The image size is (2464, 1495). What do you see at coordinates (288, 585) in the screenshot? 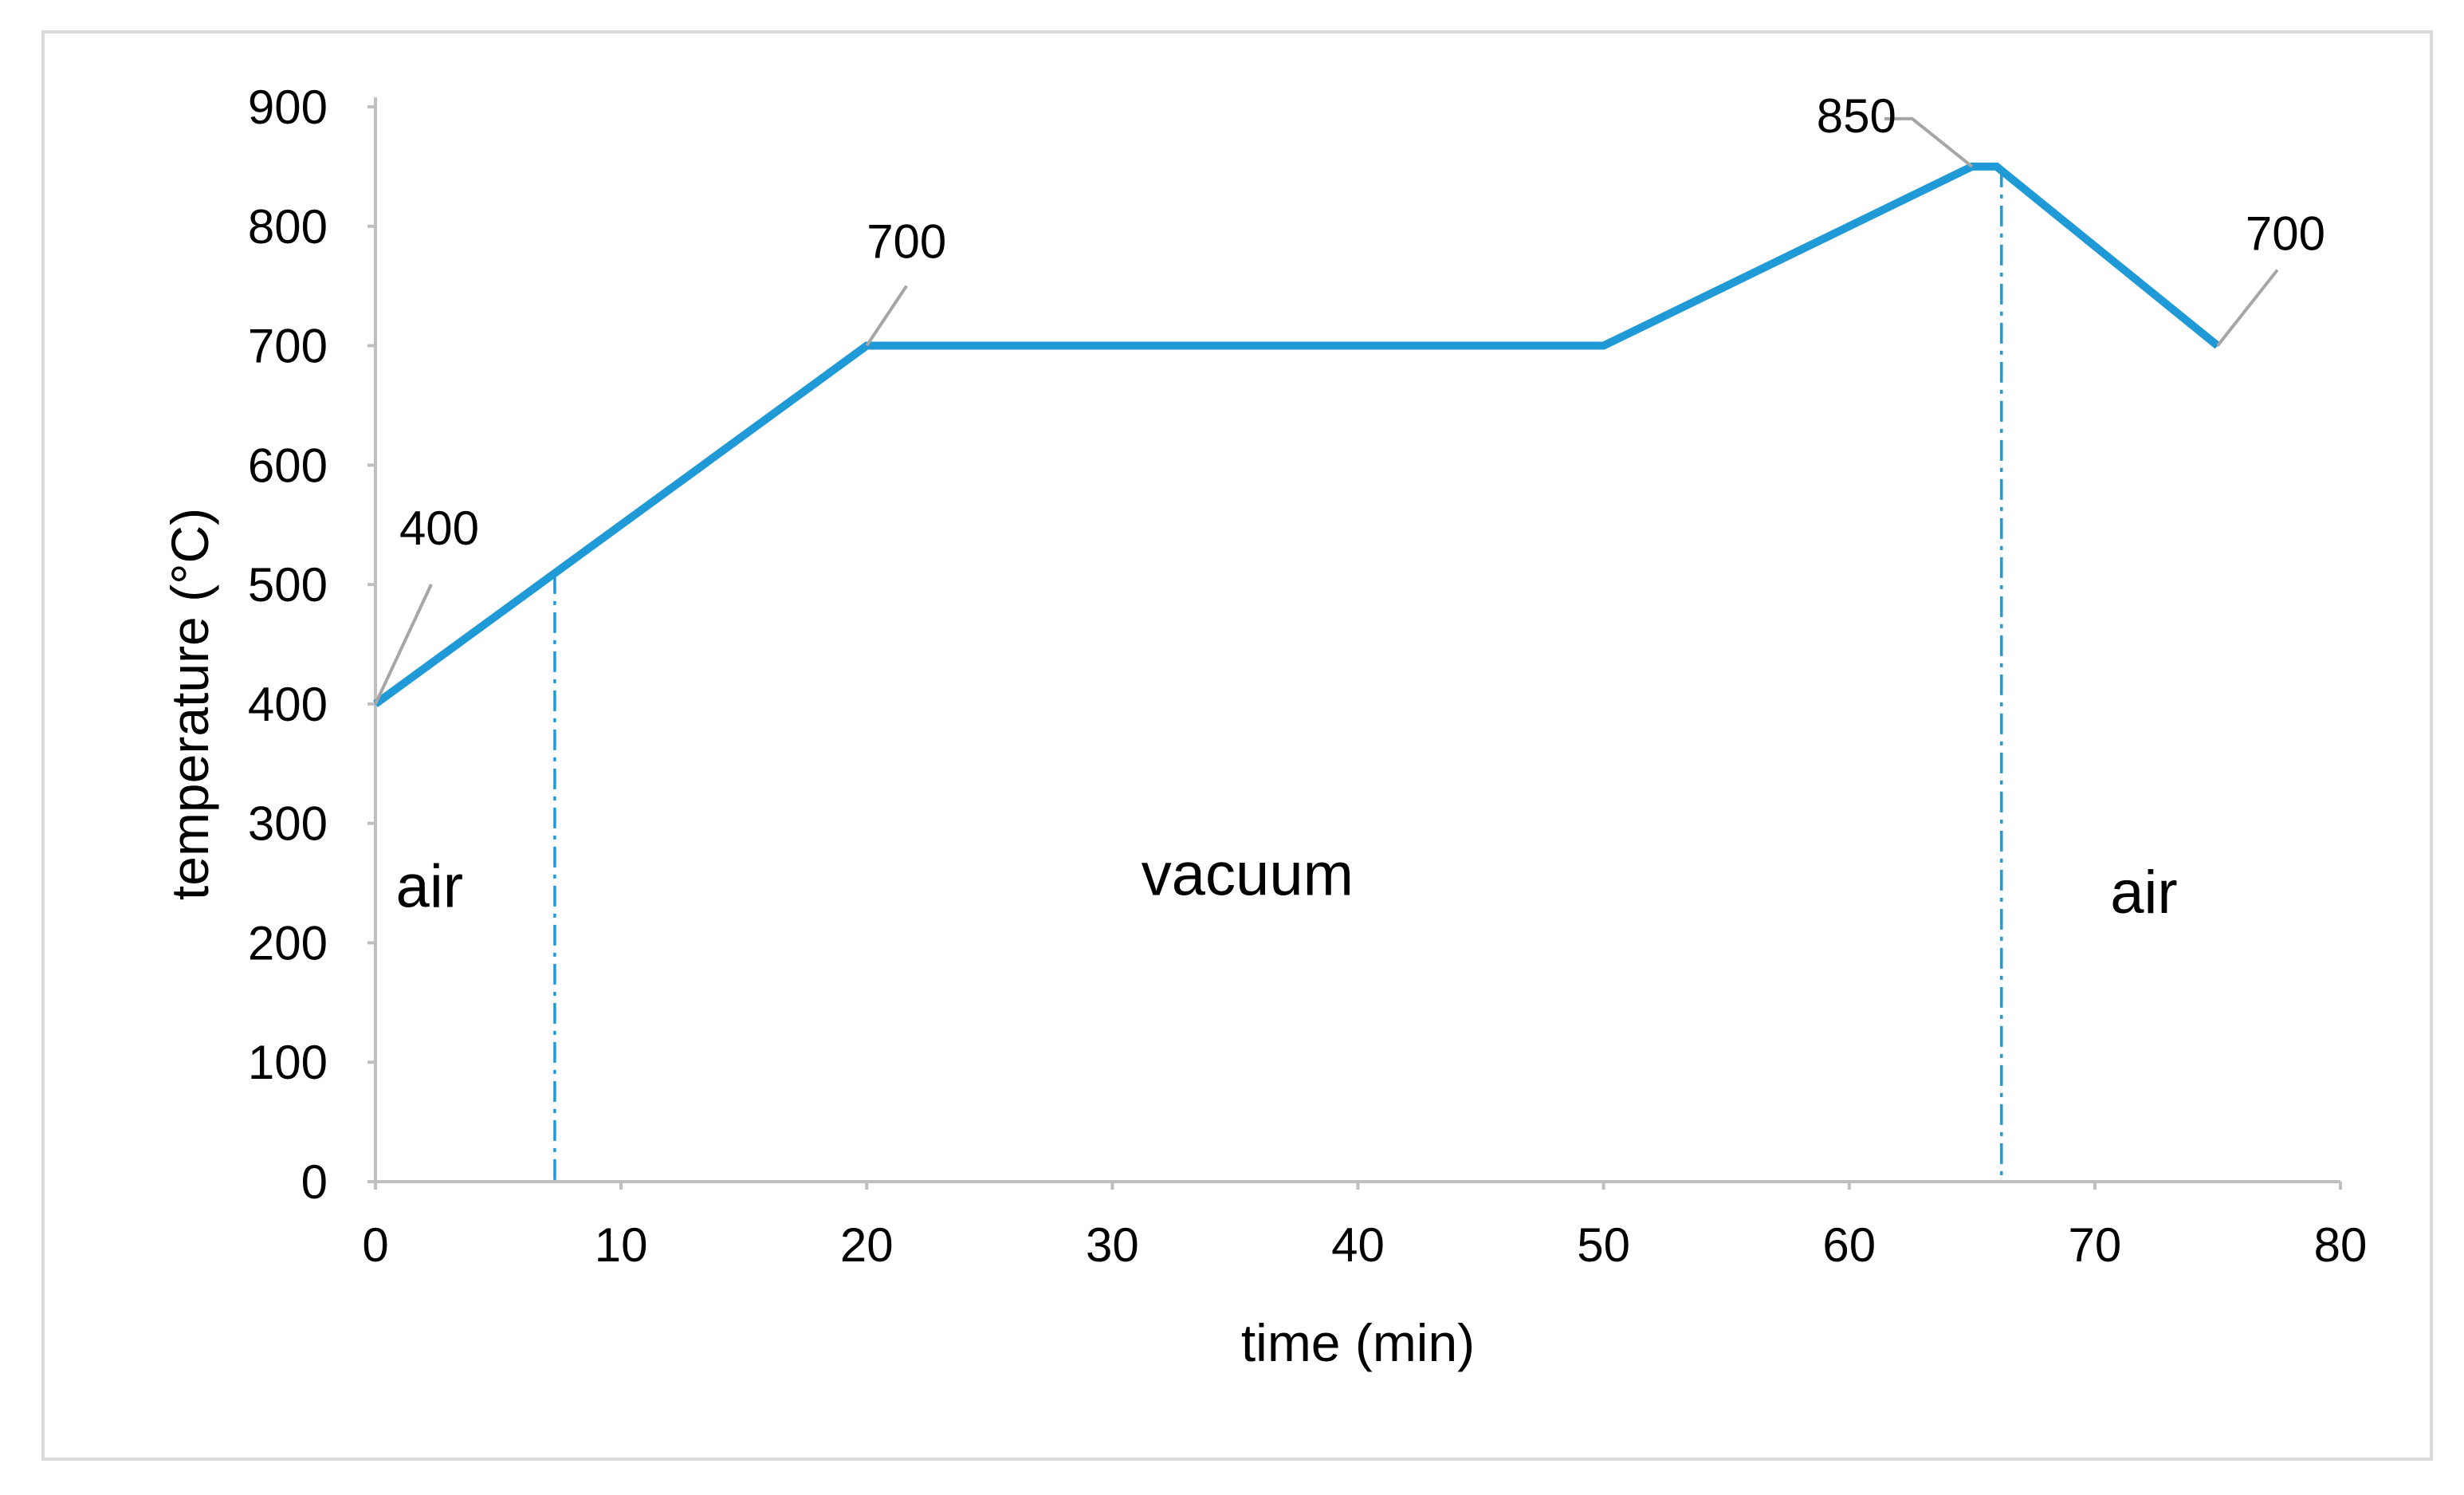
I see `y-tick-label: 500` at bounding box center [288, 585].